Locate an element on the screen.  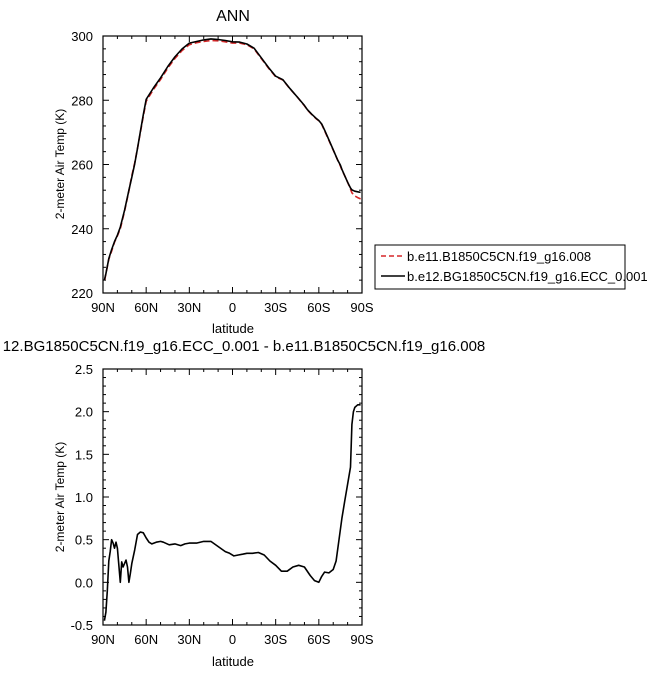
top-y-tick-label: 260 is located at coordinates (82, 165).